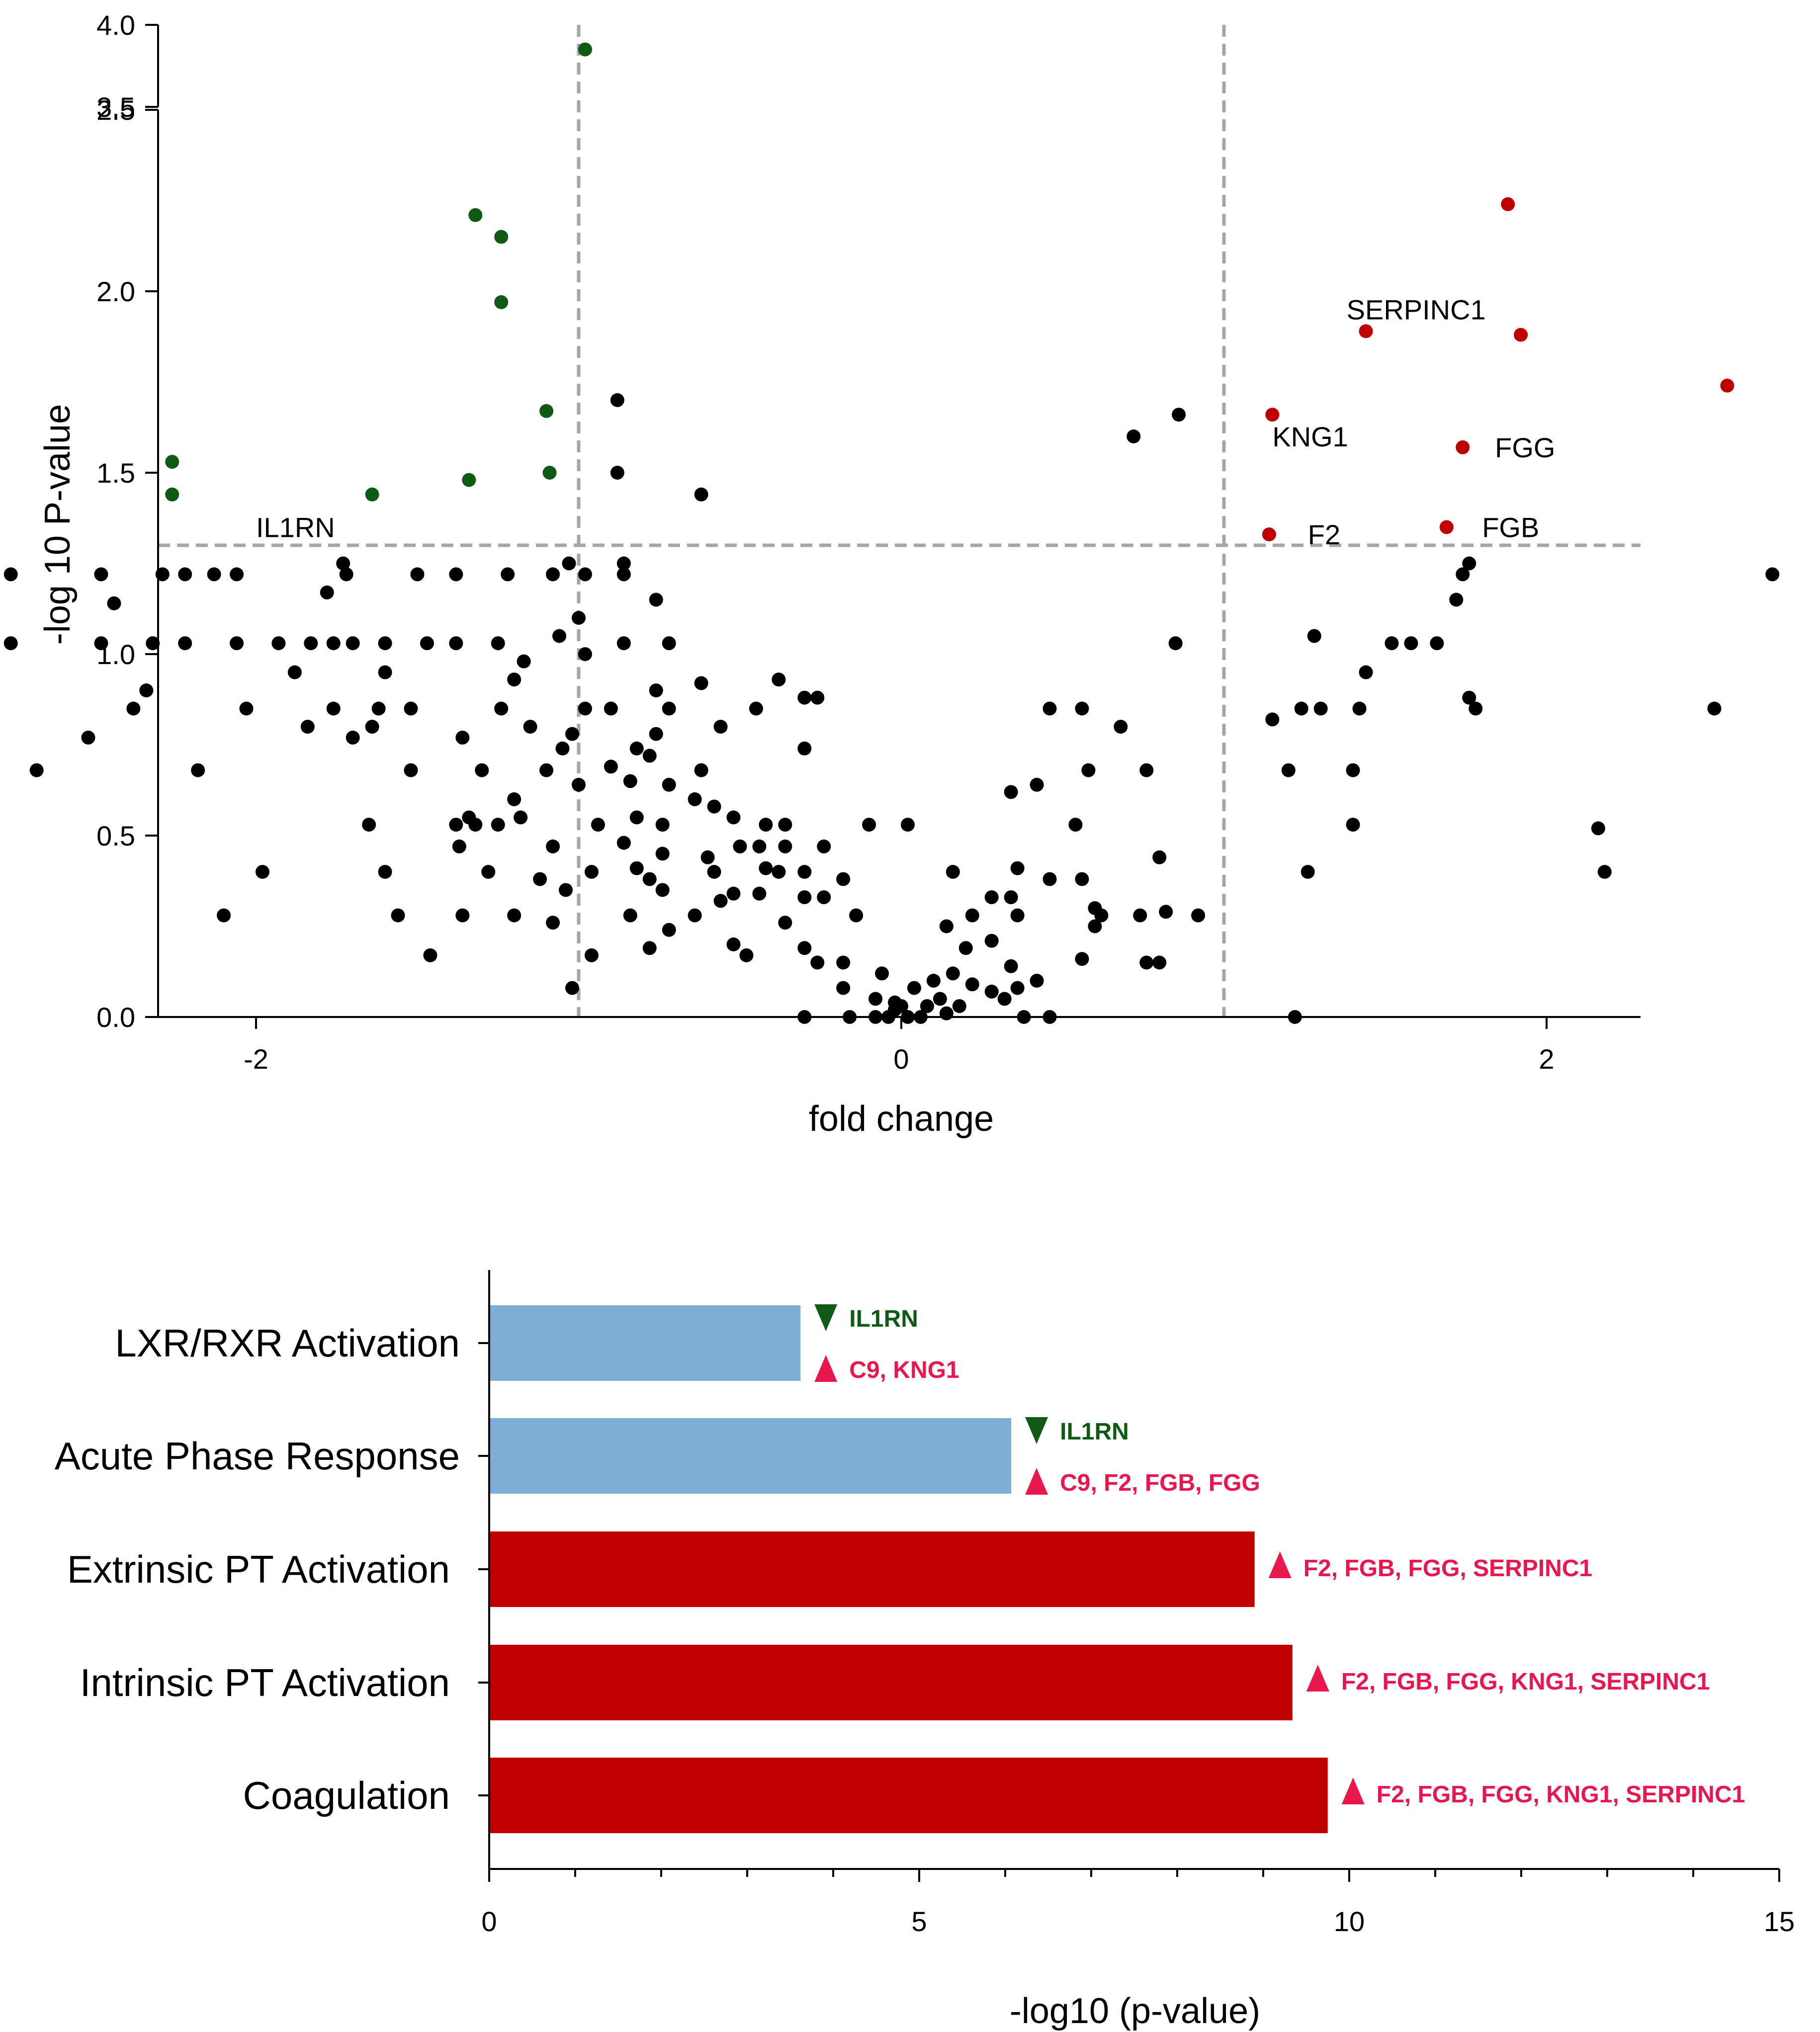 The height and width of the screenshot is (2032, 1820). Describe the element at coordinates (115, 1017) in the screenshot. I see `y-tick-label: 0.0` at that location.